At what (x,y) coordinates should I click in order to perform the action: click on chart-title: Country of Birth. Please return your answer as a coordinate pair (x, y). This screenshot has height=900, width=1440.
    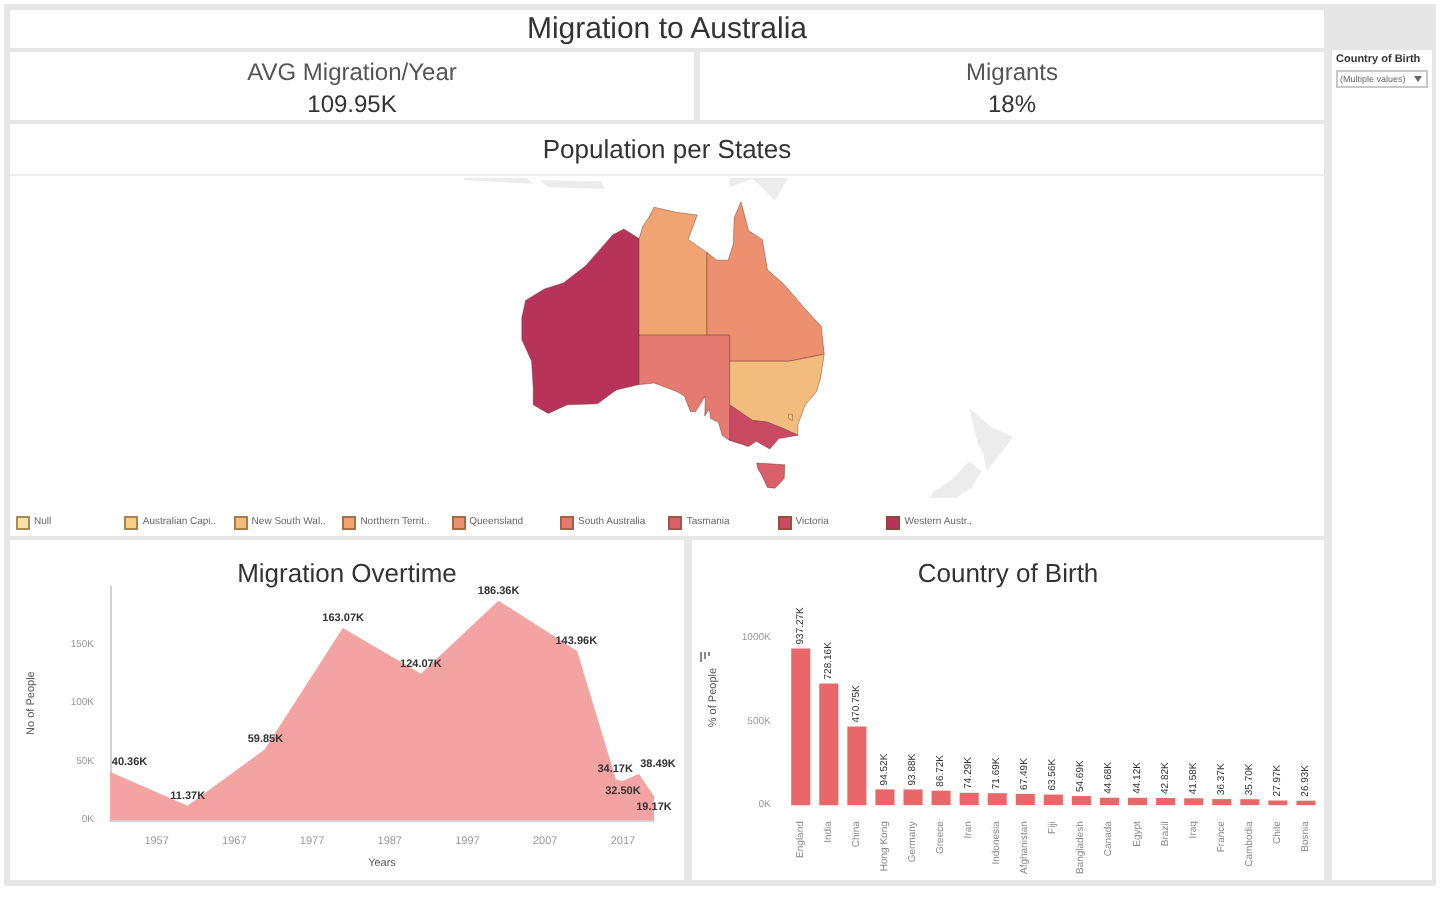
    Looking at the image, I should click on (1008, 573).